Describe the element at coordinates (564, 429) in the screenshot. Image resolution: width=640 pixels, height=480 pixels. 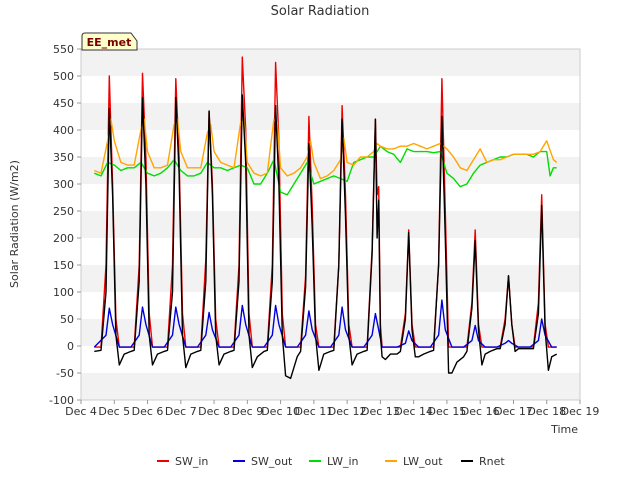
I see `x-axis-label: Time` at that location.